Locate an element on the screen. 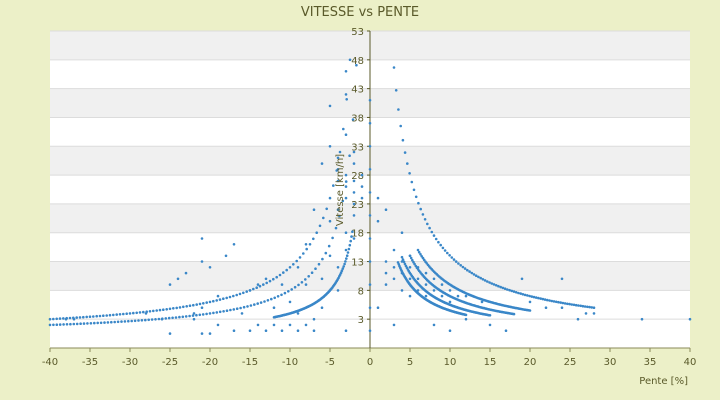 The image size is (720, 400). y-tick-label: 13 is located at coordinates (357, 263).